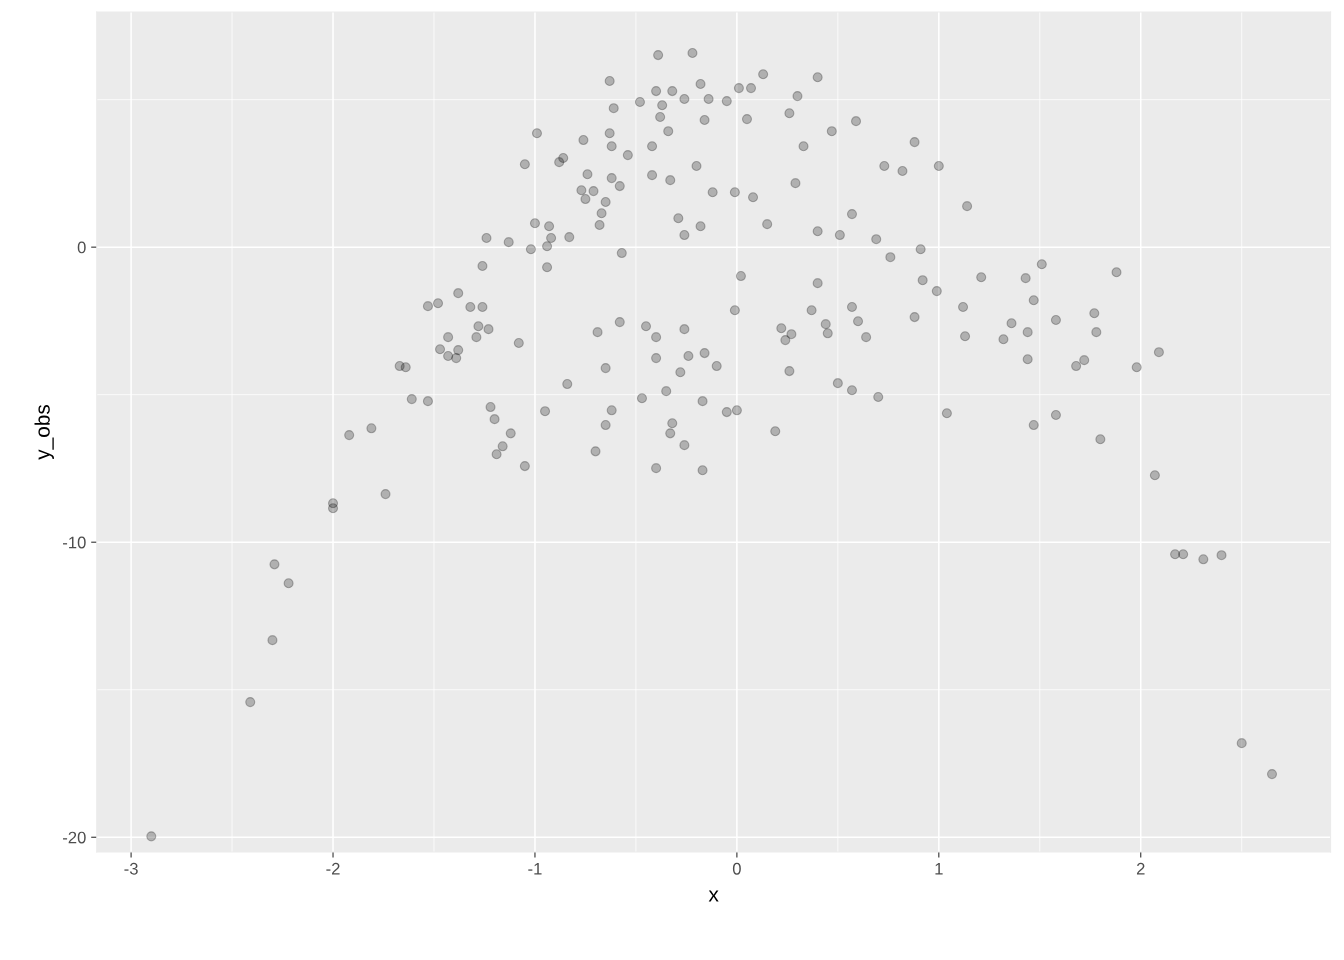 The width and height of the screenshot is (1344, 960). I want to click on y-tick-label: 0, so click(81, 247).